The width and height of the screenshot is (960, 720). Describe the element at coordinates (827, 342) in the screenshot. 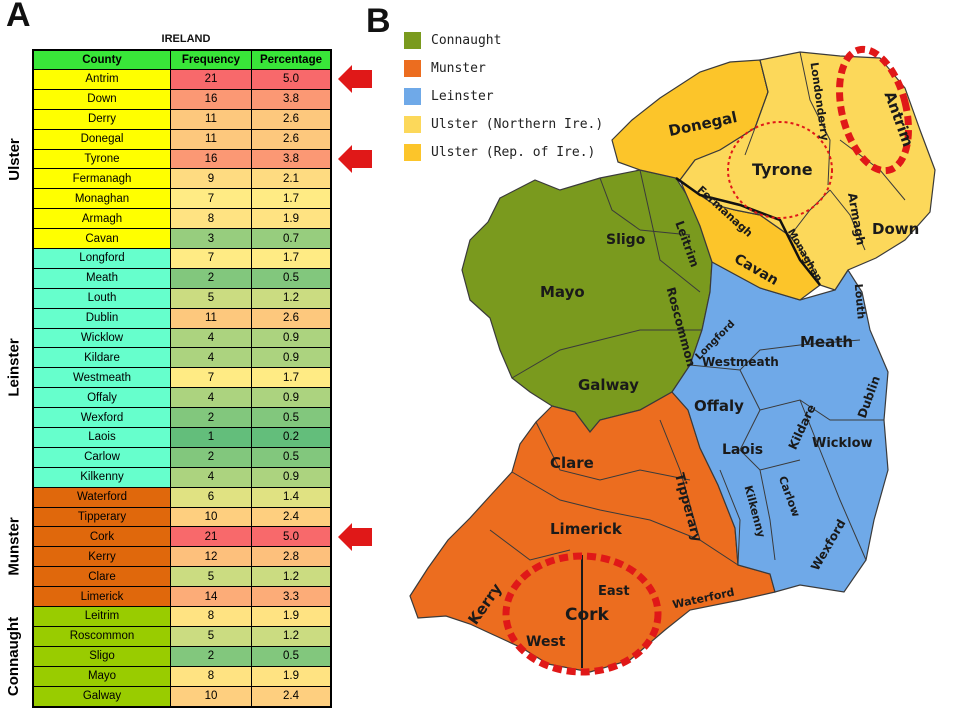

I see `map-label-meath: Meath` at that location.